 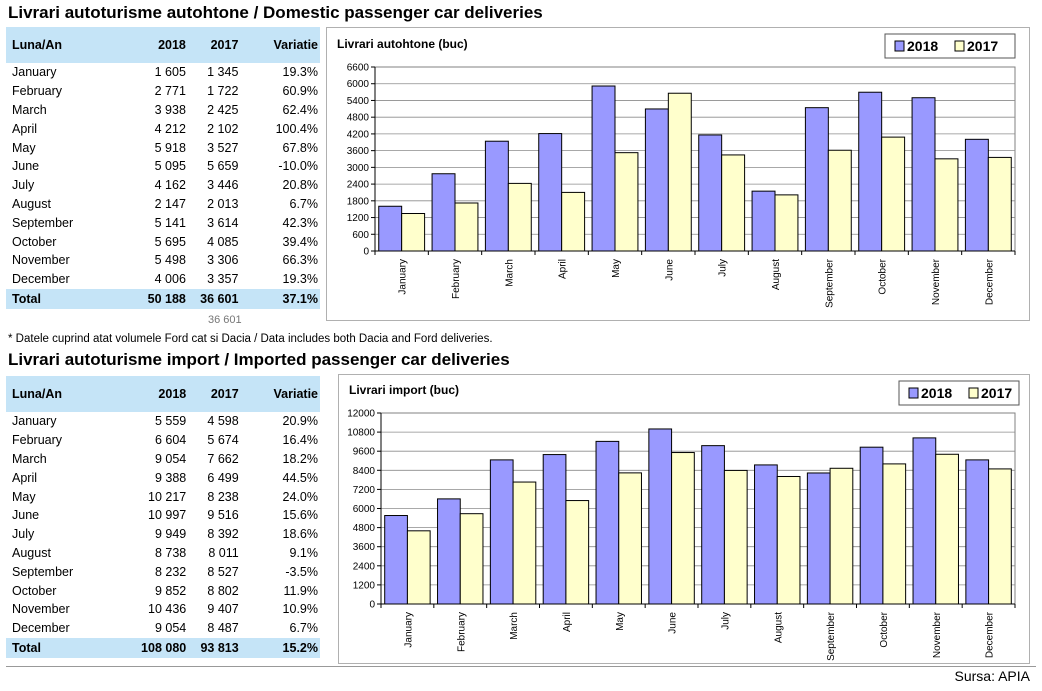 I want to click on value-2017: 8 802, so click(x=223, y=590).